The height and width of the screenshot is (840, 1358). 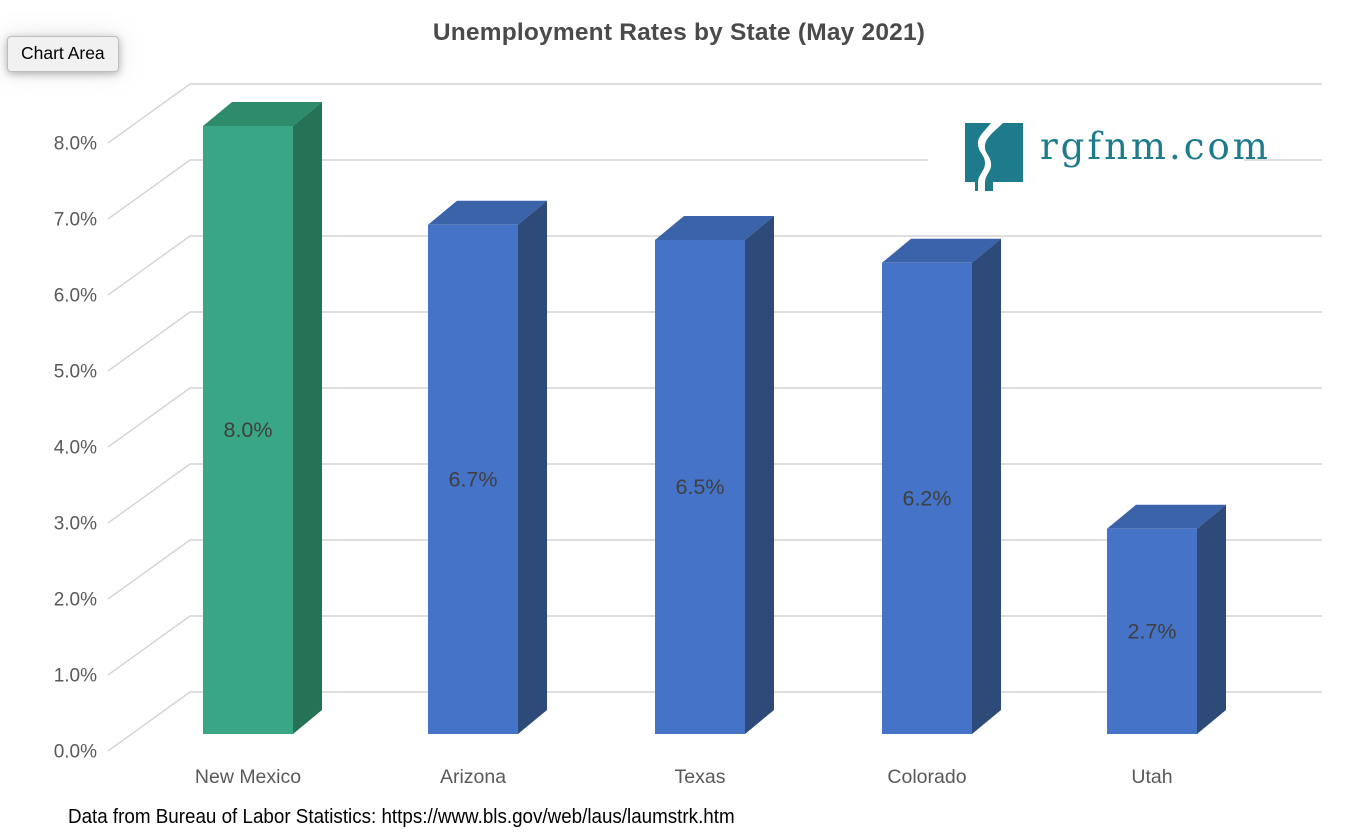 I want to click on x-axis-category-label: Texas, so click(x=700, y=777).